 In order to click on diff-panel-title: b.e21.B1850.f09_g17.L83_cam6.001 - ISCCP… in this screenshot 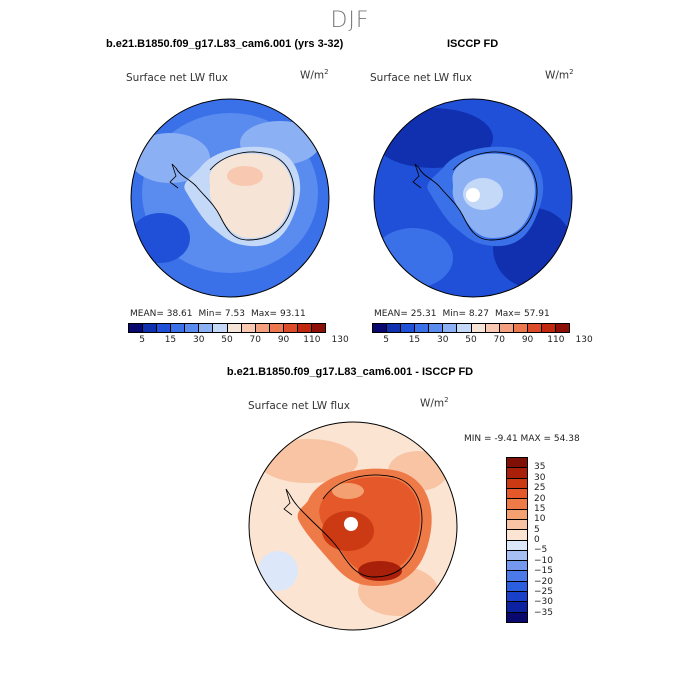, I will do `click(350, 372)`.